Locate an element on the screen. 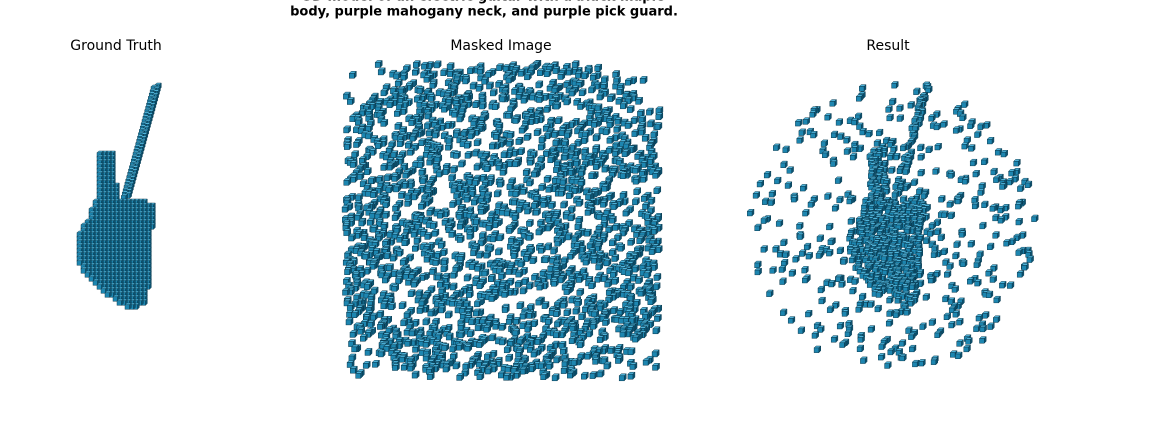 This screenshot has width=1172, height=434. panel-title: Masked Image is located at coordinates (500, 46).